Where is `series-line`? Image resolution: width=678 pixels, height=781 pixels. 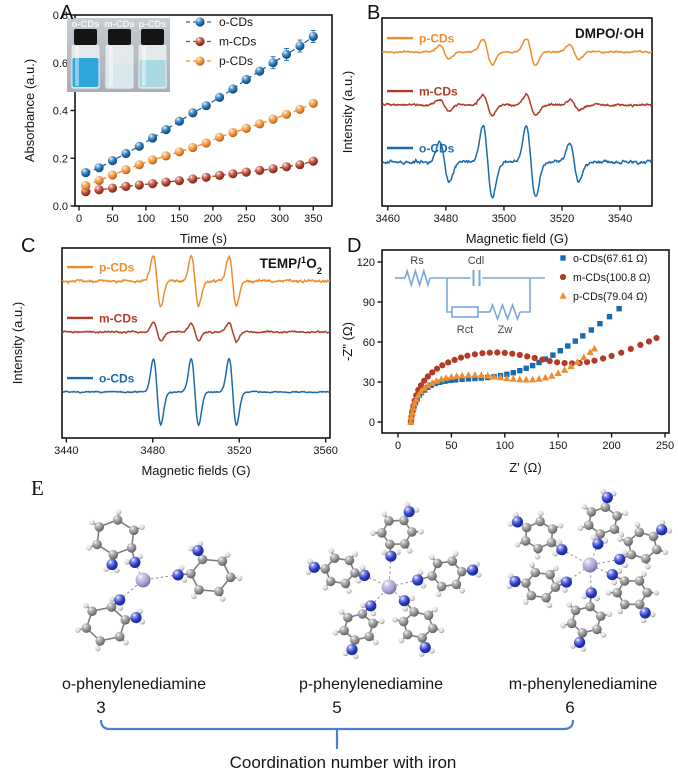
series-line is located at coordinates (199, 144).